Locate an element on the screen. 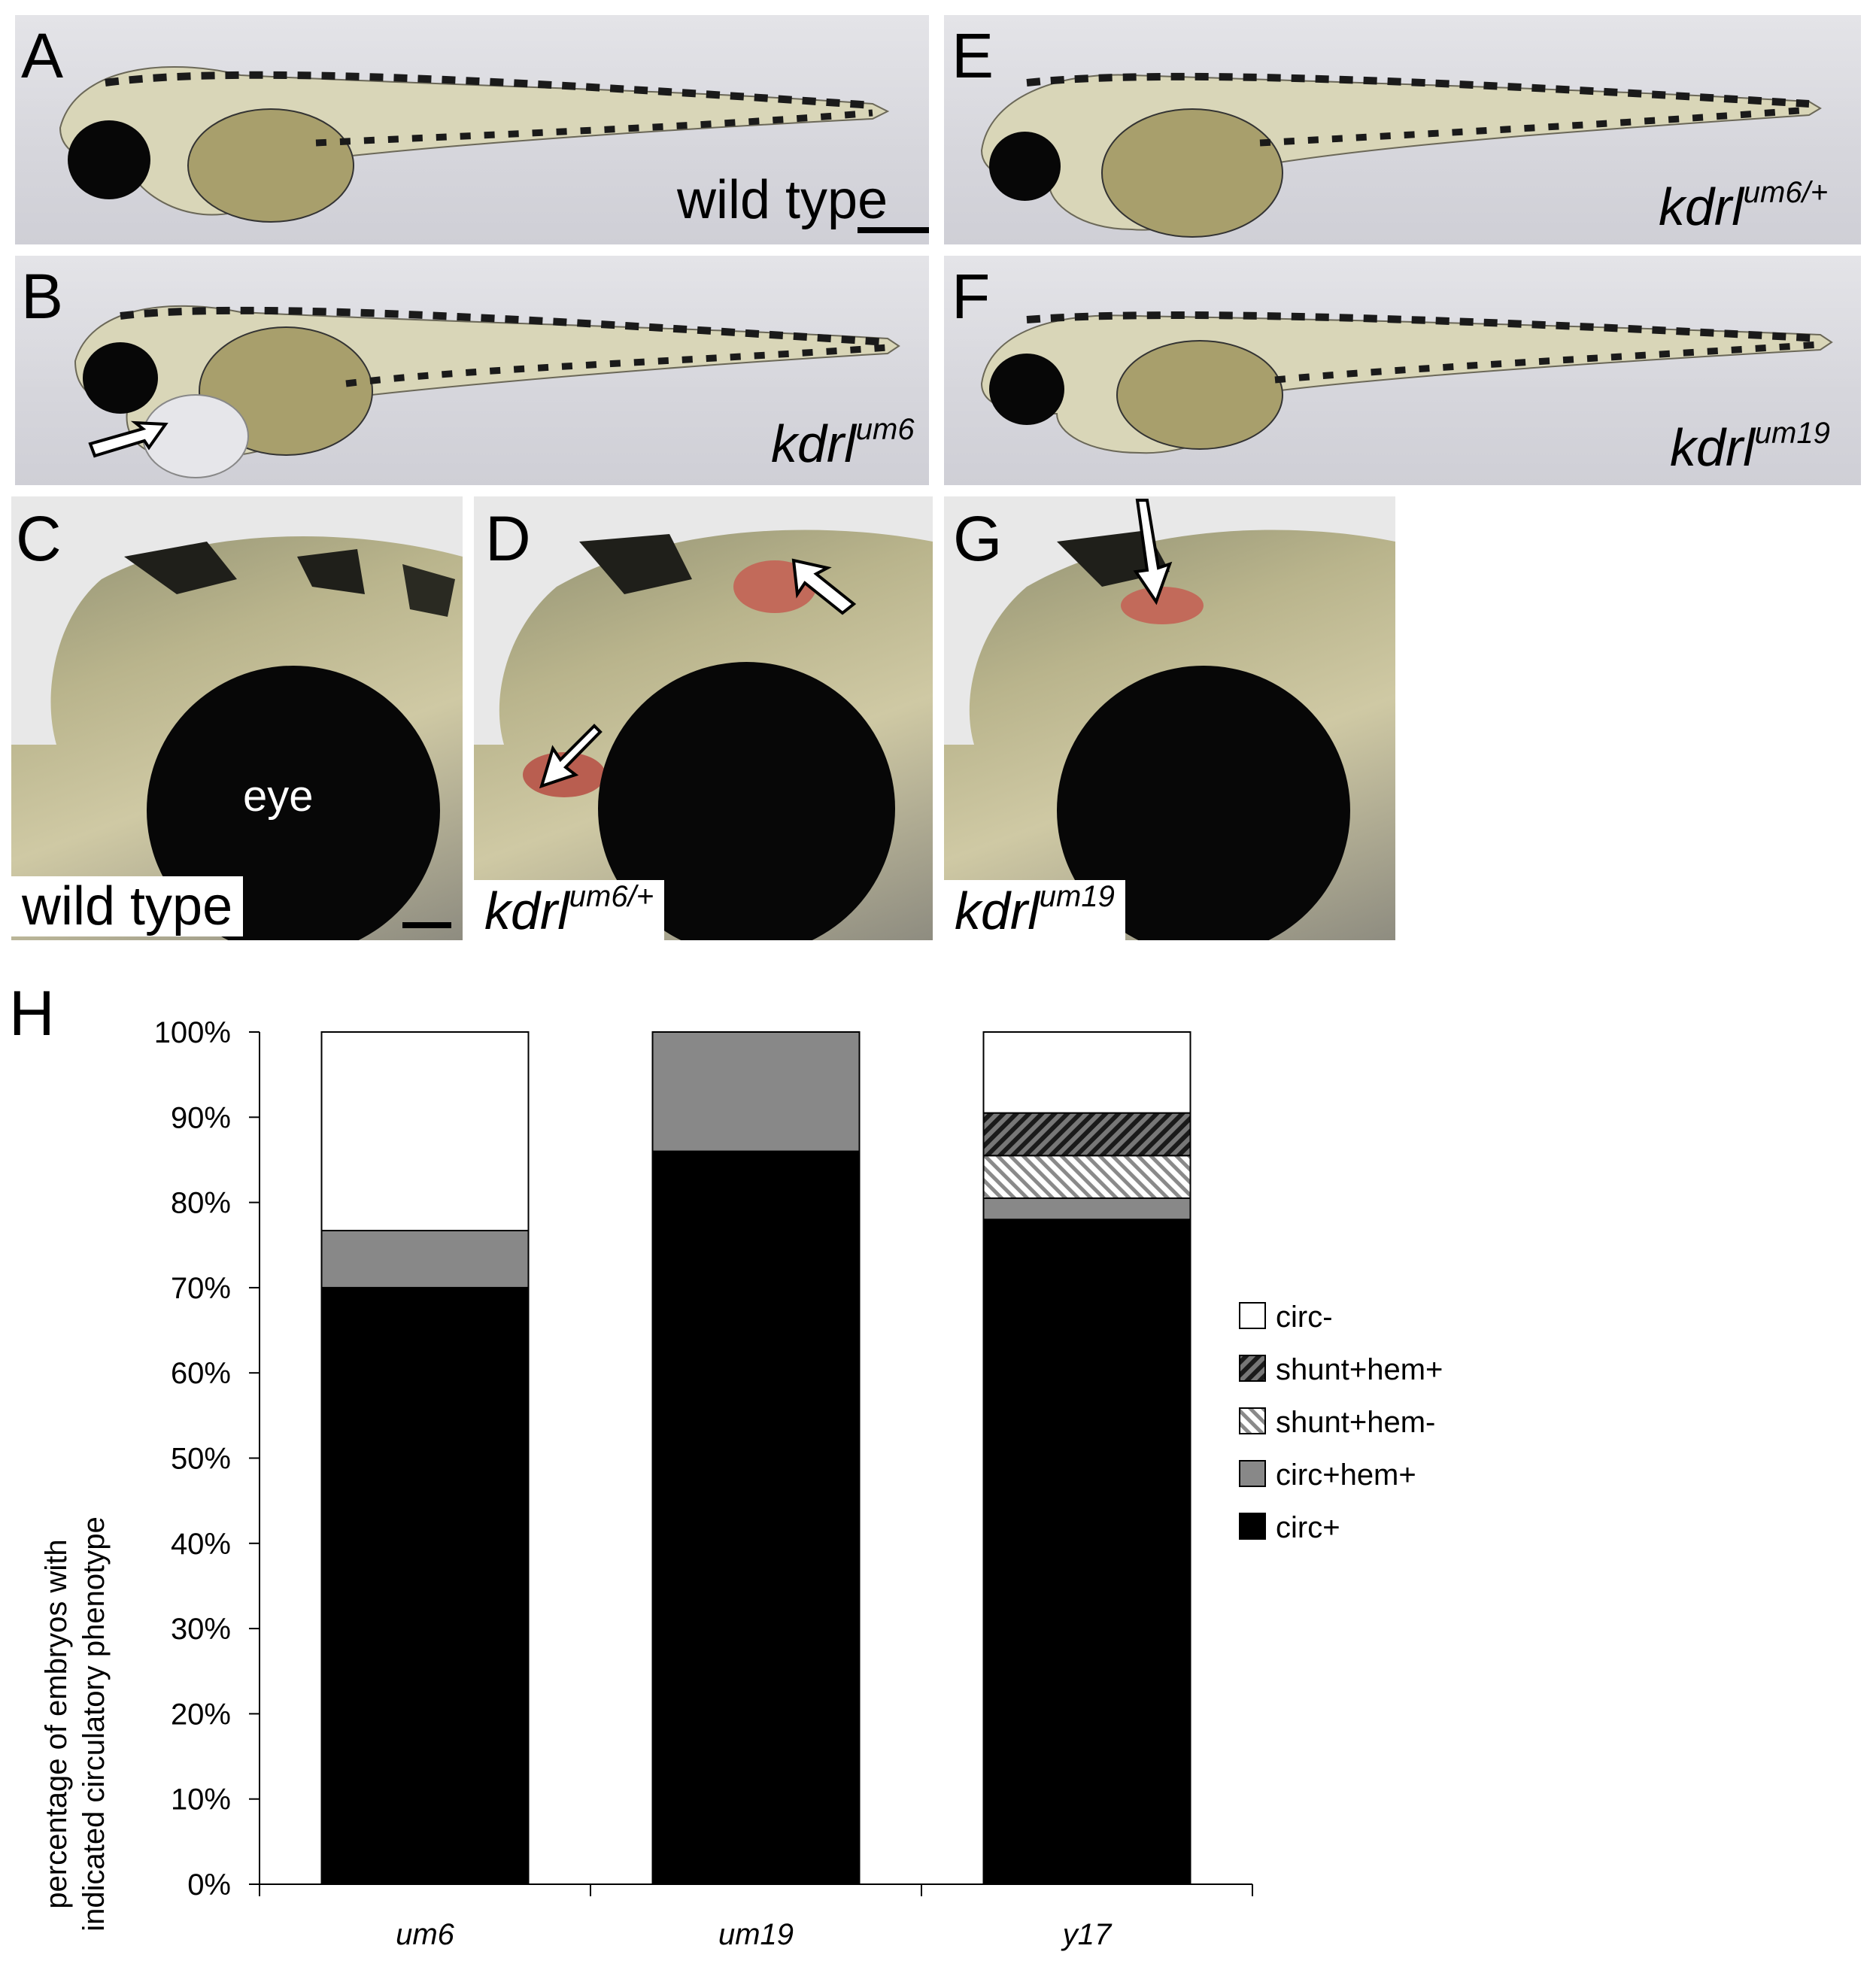 Image resolution: width=1876 pixels, height=1976 pixels. legend-label: circ+ is located at coordinates (1308, 1527).